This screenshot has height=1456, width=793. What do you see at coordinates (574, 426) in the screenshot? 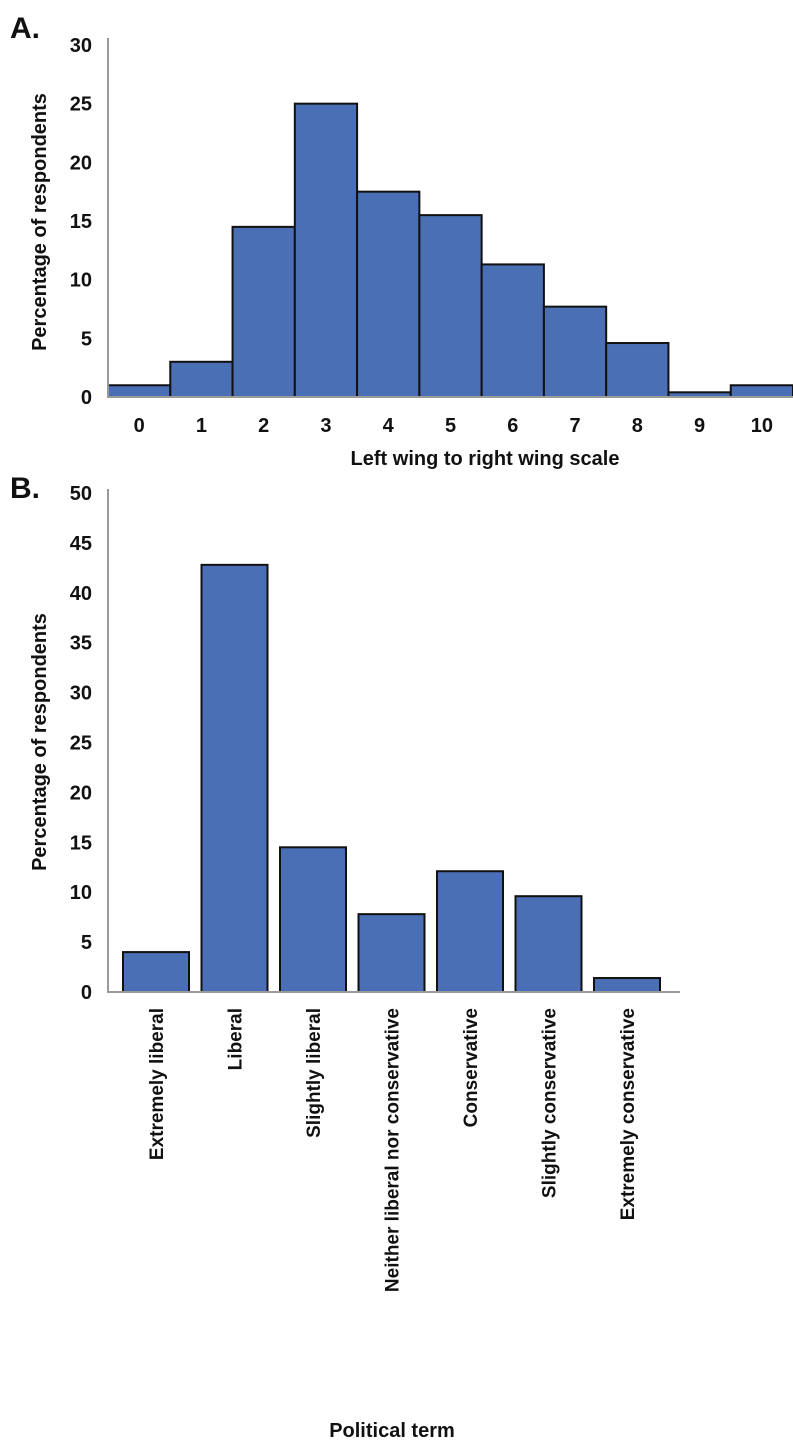
I see `x-tick-a-7: 7` at bounding box center [574, 426].